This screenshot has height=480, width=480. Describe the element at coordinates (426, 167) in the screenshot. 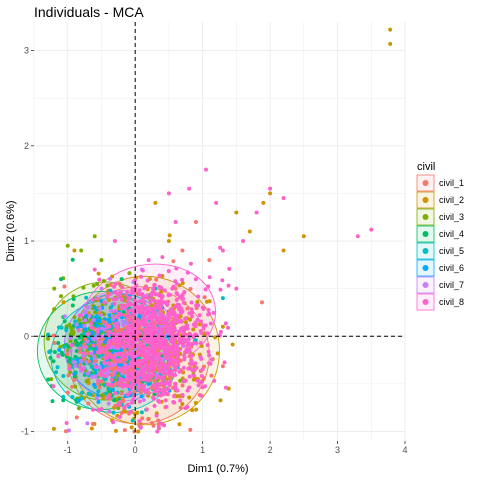

I see `legend-title: civil` at that location.